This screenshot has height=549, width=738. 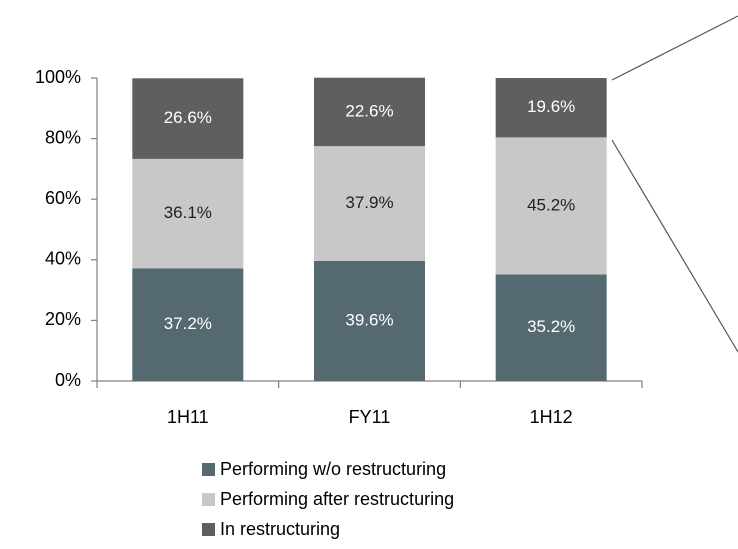 What do you see at coordinates (63, 319) in the screenshot?
I see `y-tick-label: 20%` at bounding box center [63, 319].